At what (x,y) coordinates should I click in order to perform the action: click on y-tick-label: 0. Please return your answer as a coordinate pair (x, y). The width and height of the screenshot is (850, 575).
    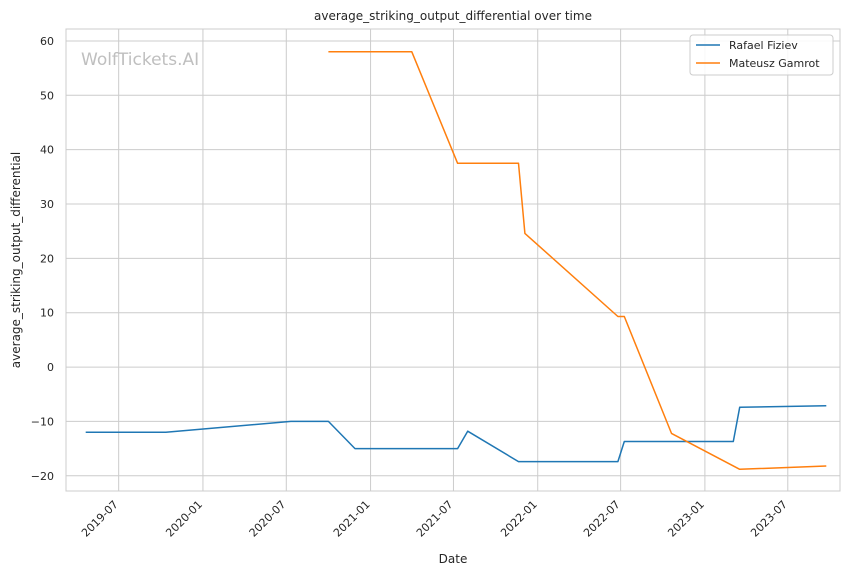
    Looking at the image, I should click on (50, 367).